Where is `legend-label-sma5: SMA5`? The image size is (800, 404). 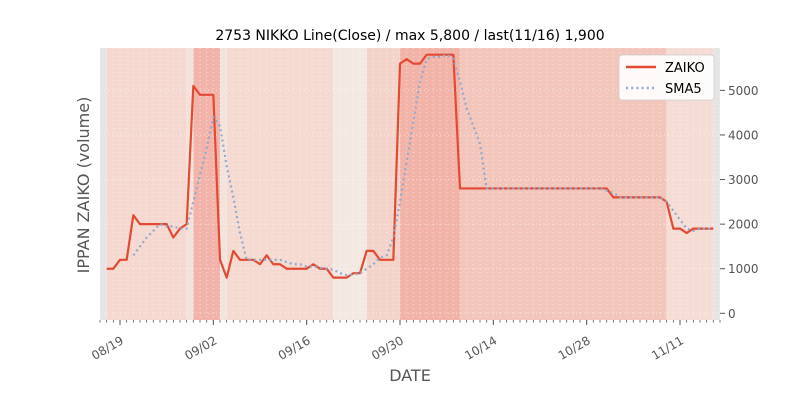 legend-label-sma5: SMA5 is located at coordinates (683, 89).